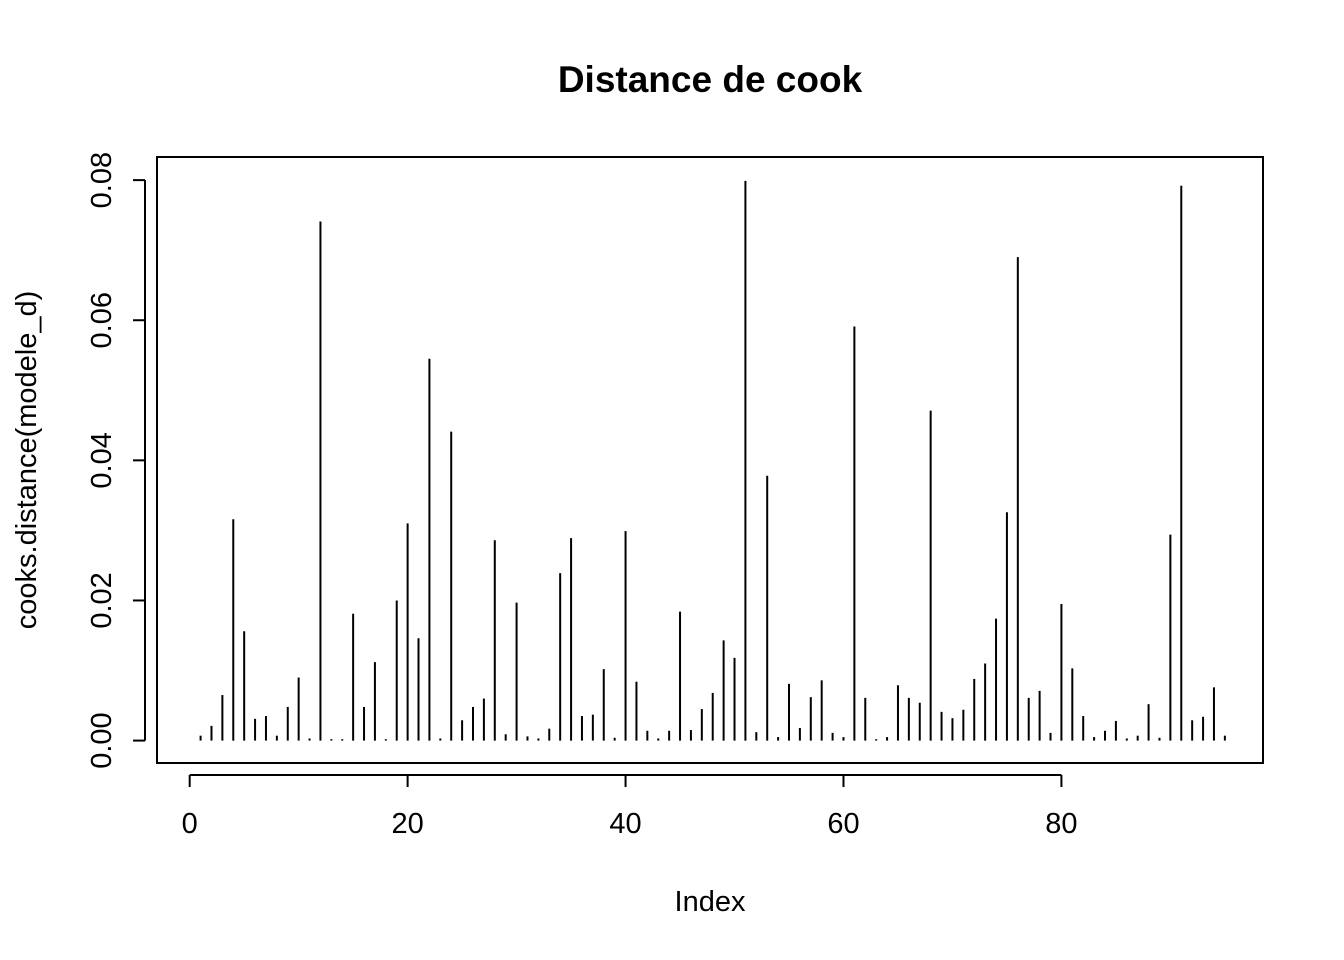  I want to click on y-tick-label: 0.04, so click(102, 460).